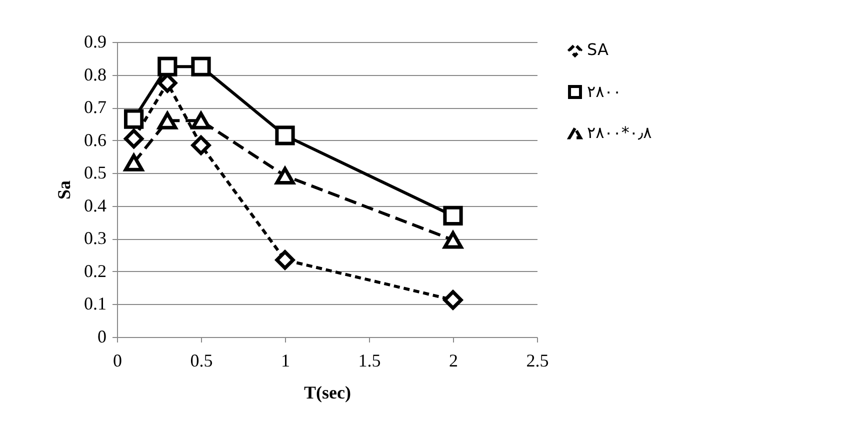 The image size is (852, 446). Describe the element at coordinates (102, 336) in the screenshot. I see `y-tick-label: 0` at that location.